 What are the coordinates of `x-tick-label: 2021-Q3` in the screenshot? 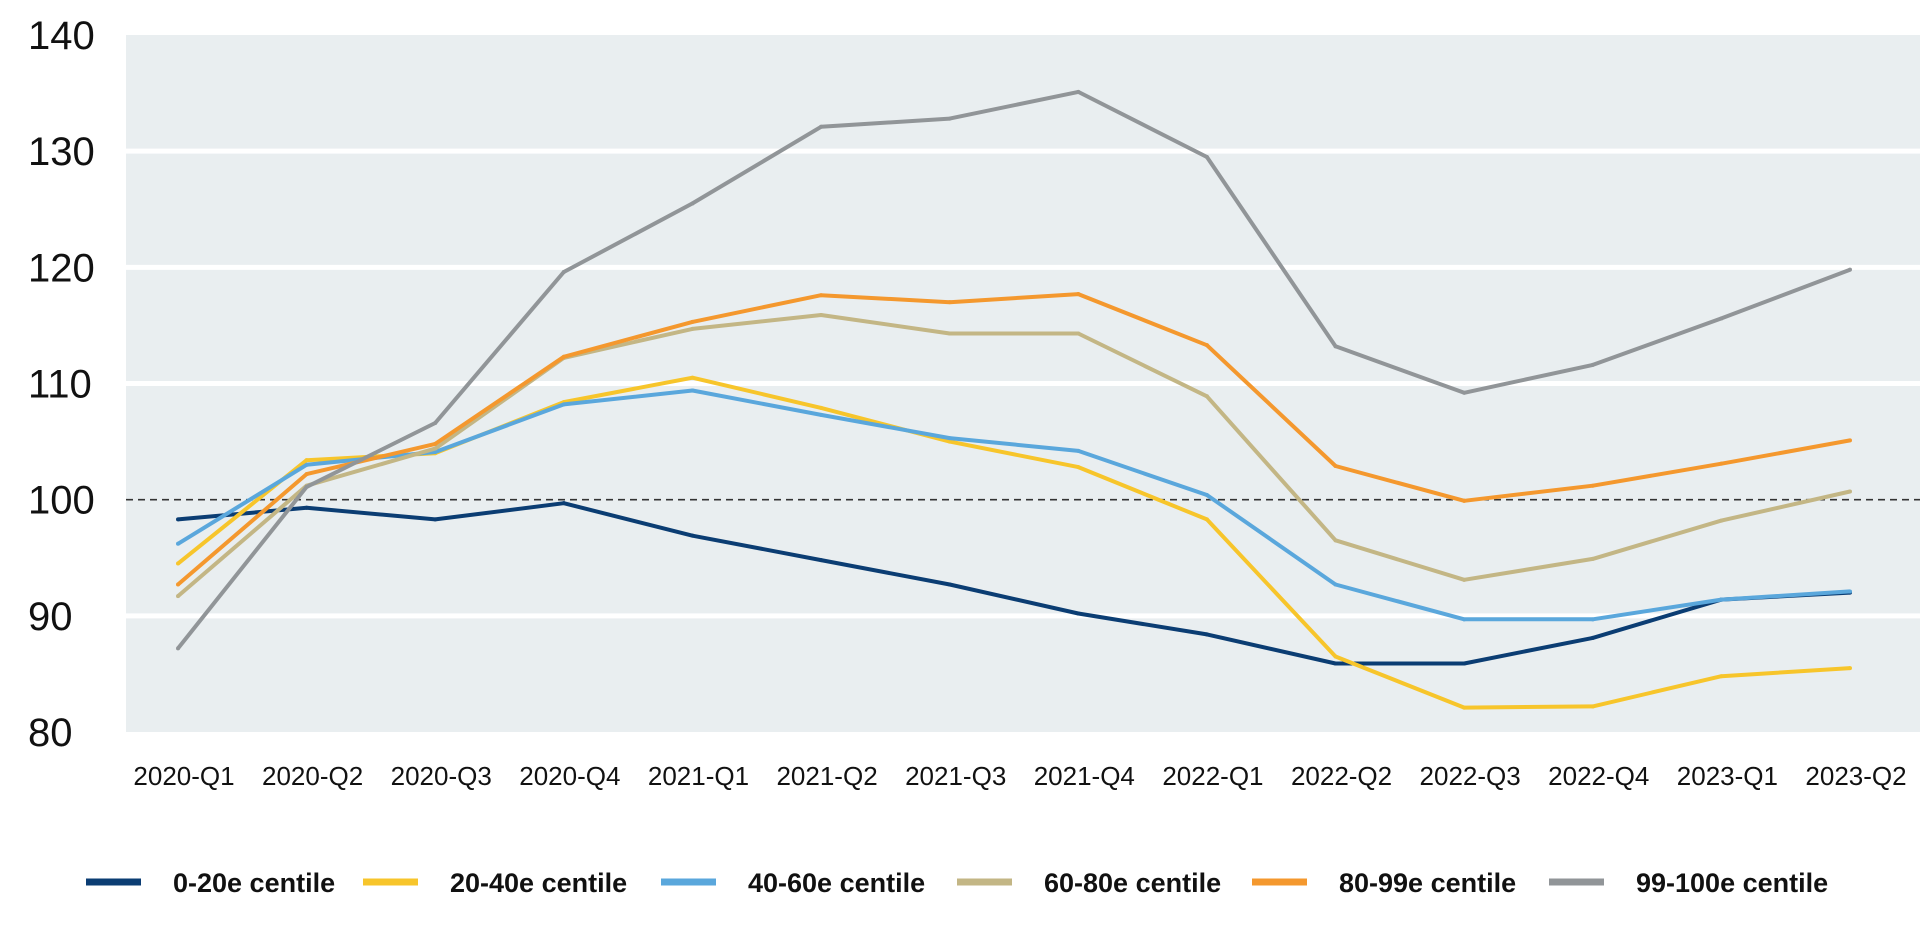 It's located at (955, 776).